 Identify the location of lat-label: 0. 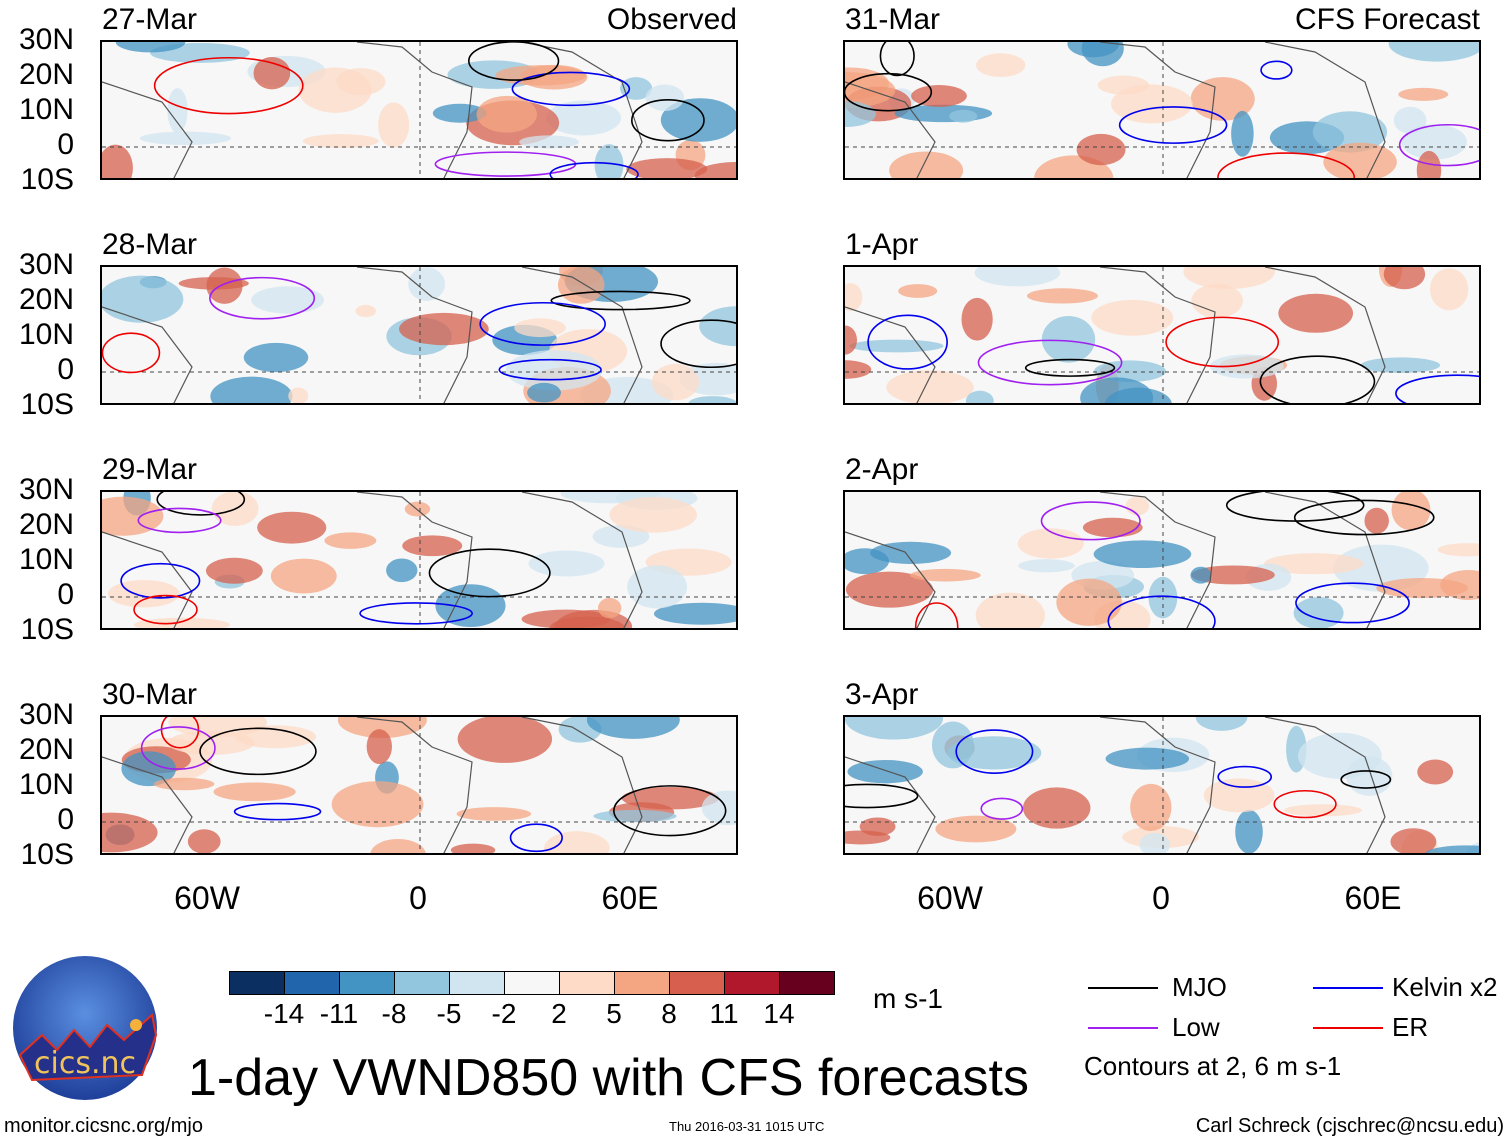
(65, 594).